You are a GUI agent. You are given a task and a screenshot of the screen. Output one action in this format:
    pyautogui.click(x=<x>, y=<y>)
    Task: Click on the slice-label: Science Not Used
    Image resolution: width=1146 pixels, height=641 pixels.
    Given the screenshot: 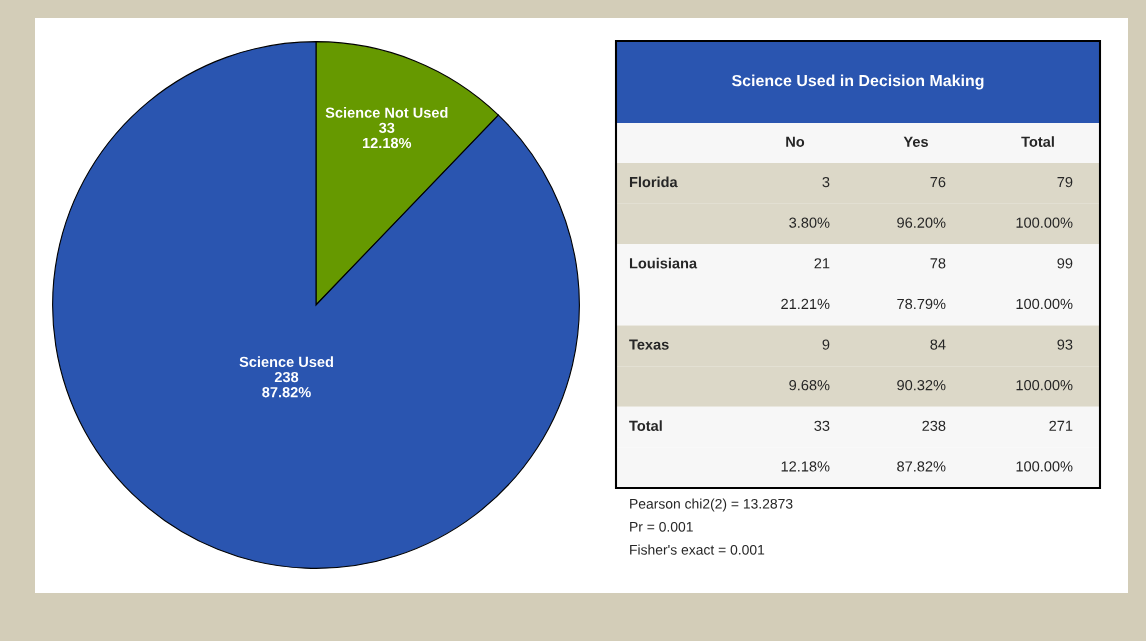 What is the action you would take?
    pyautogui.click(x=386, y=112)
    